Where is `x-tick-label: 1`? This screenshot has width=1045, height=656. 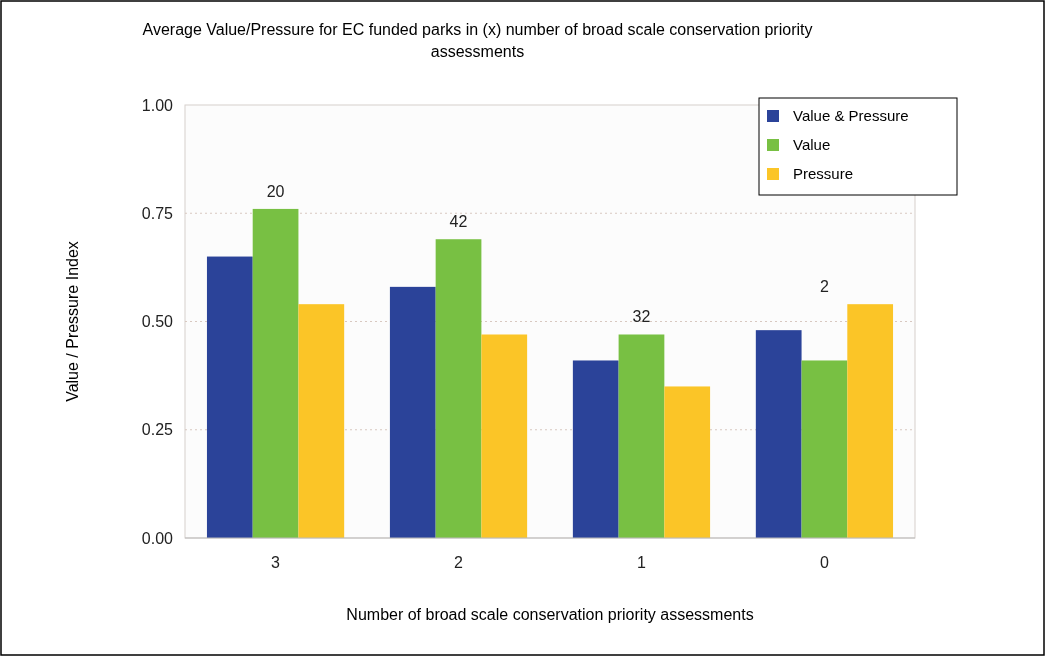
x-tick-label: 1 is located at coordinates (642, 562).